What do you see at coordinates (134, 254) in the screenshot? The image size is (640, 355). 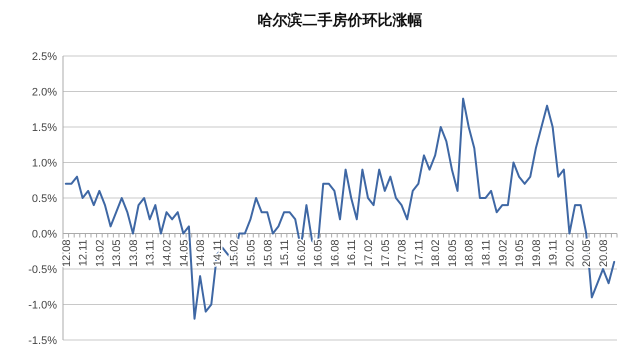 I see `x-tick-label: 13.08` at bounding box center [134, 254].